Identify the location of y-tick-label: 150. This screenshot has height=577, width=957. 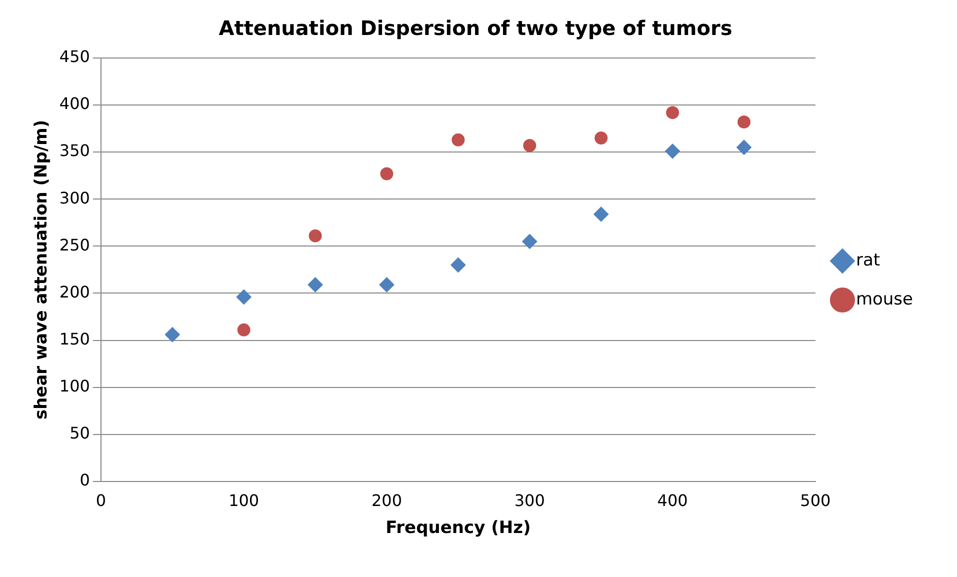
(74, 338).